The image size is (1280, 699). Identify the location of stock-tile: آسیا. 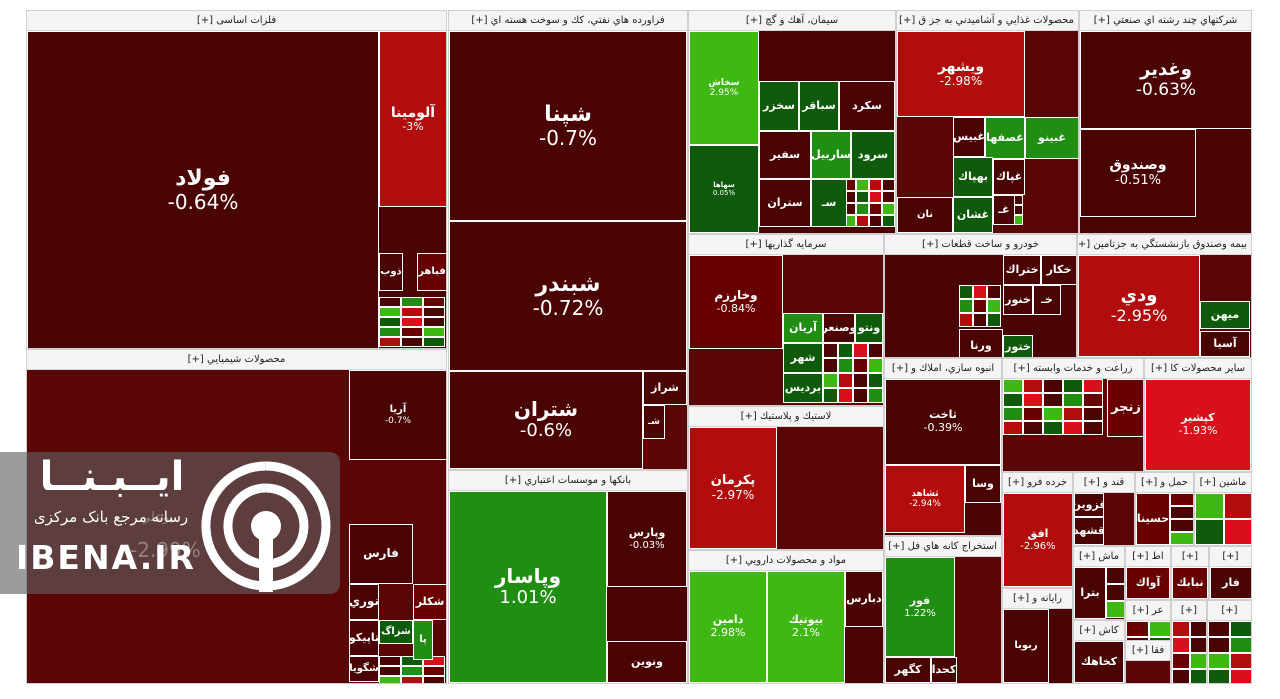
(1225, 344).